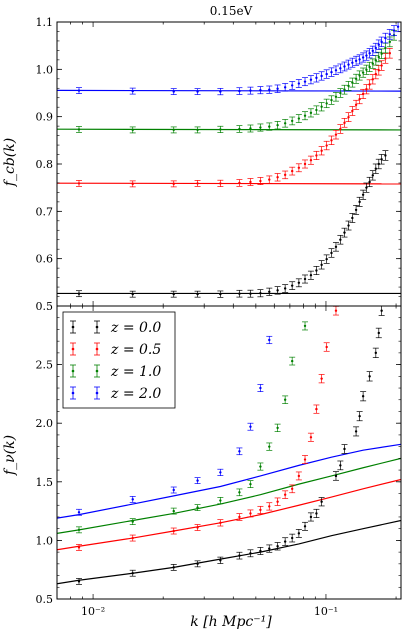 The width and height of the screenshot is (407, 638). Describe the element at coordinates (119, 360) in the screenshot. I see `legend-box` at that location.